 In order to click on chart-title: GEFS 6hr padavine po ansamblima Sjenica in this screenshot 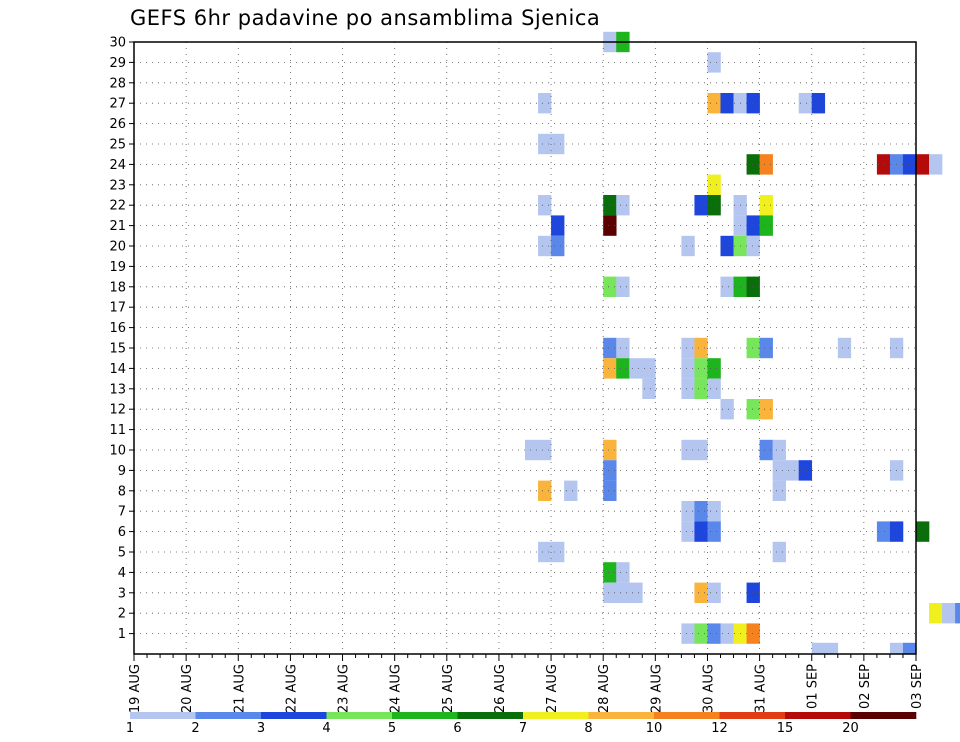, I will do `click(365, 18)`.